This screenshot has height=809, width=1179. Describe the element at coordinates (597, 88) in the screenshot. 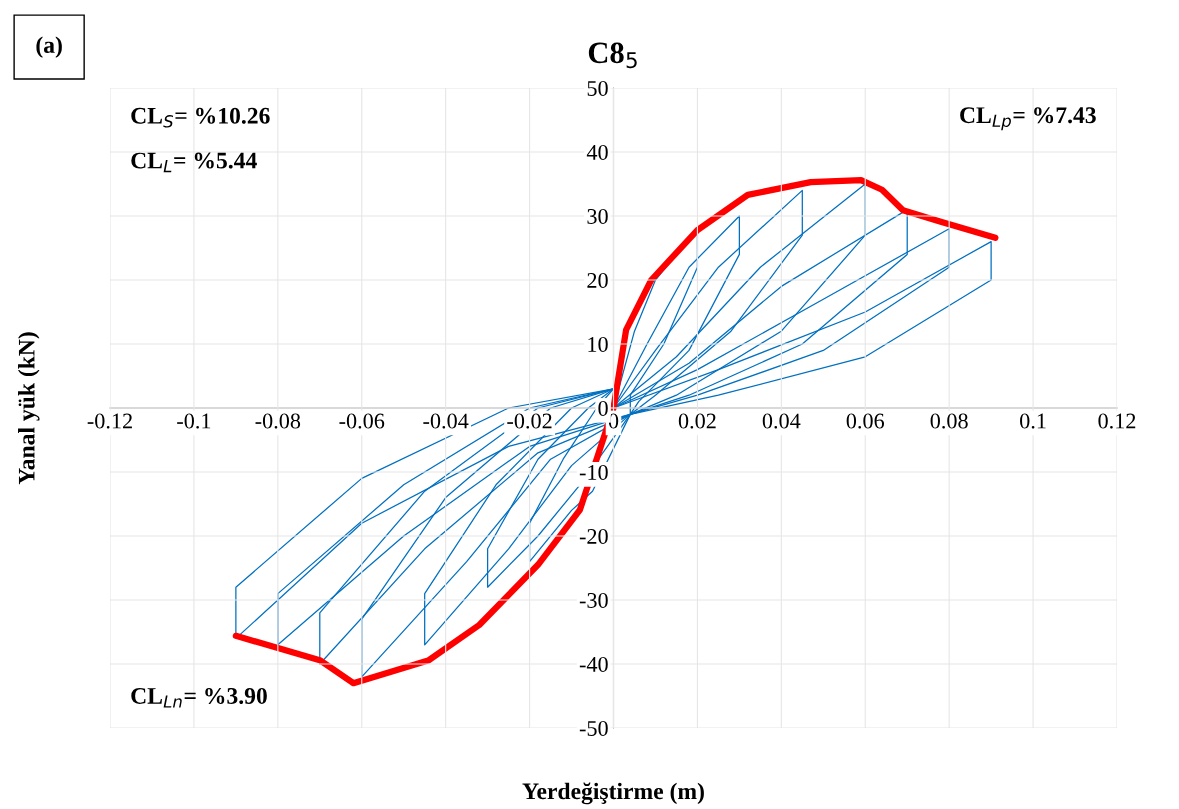

I see `y-tick-label: 50` at that location.